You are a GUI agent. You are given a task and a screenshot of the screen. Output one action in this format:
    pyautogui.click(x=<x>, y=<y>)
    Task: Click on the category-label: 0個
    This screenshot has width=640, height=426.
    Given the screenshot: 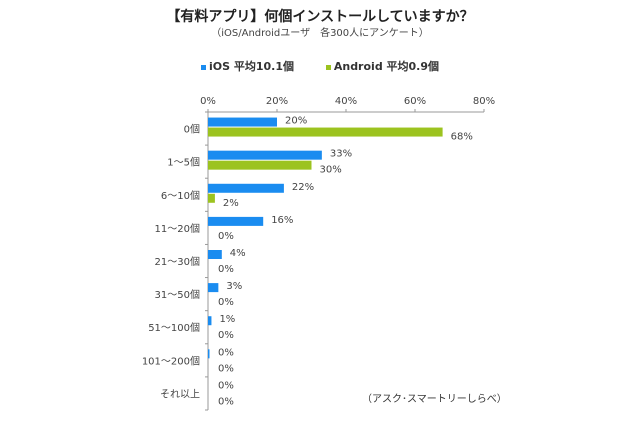 What is the action you would take?
    pyautogui.click(x=192, y=129)
    